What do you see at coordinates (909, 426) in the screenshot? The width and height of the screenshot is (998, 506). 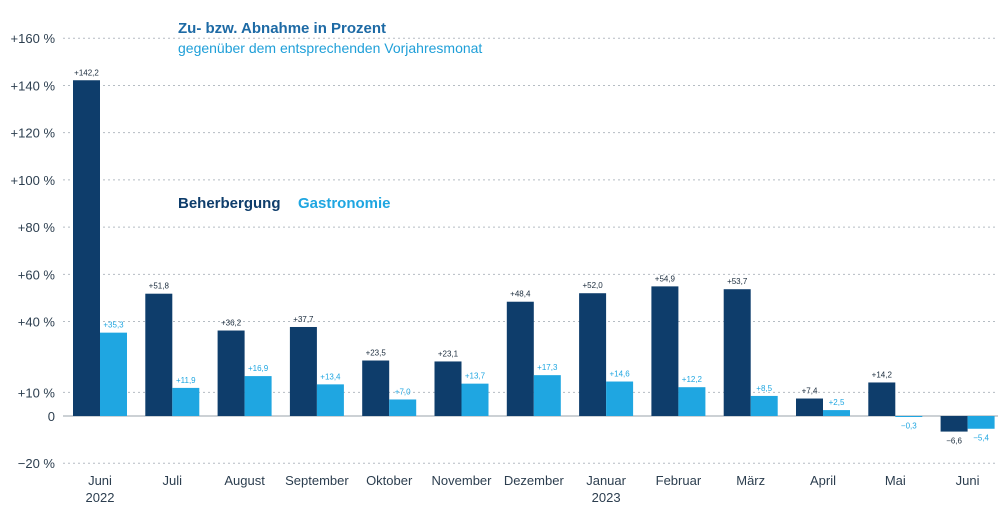 I see `data-label: −0,3` at bounding box center [909, 426].